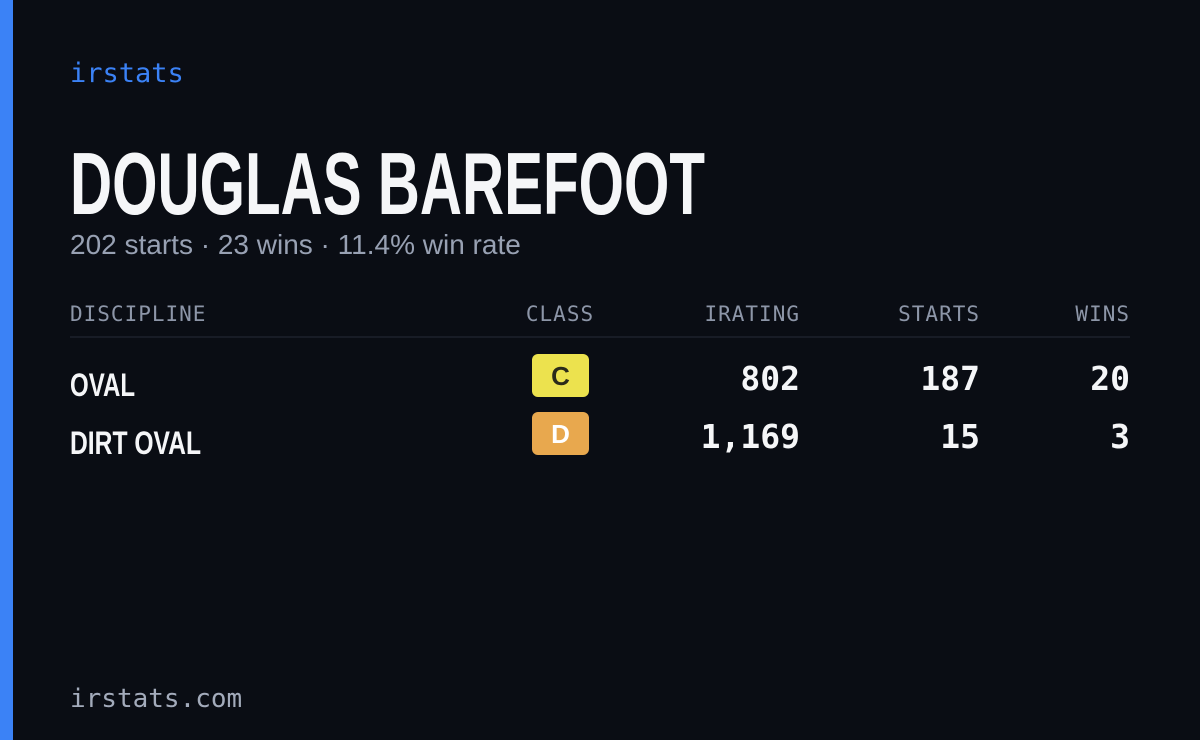 Image resolution: width=1200 pixels, height=740 pixels. What do you see at coordinates (560, 314) in the screenshot?
I see `column-header: CLASS` at bounding box center [560, 314].